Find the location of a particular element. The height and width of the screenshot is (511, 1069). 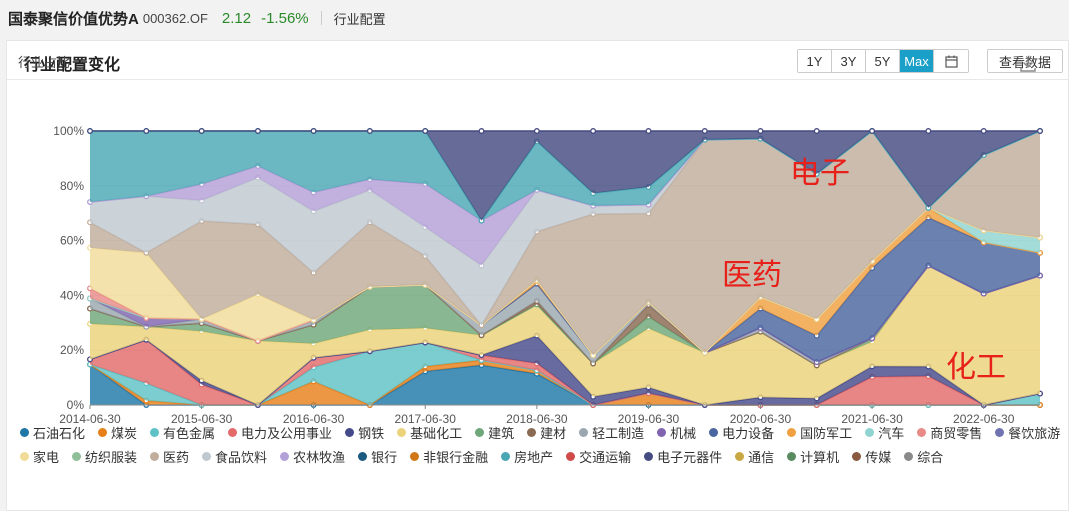

legend-item: 医药 is located at coordinates (169, 456).